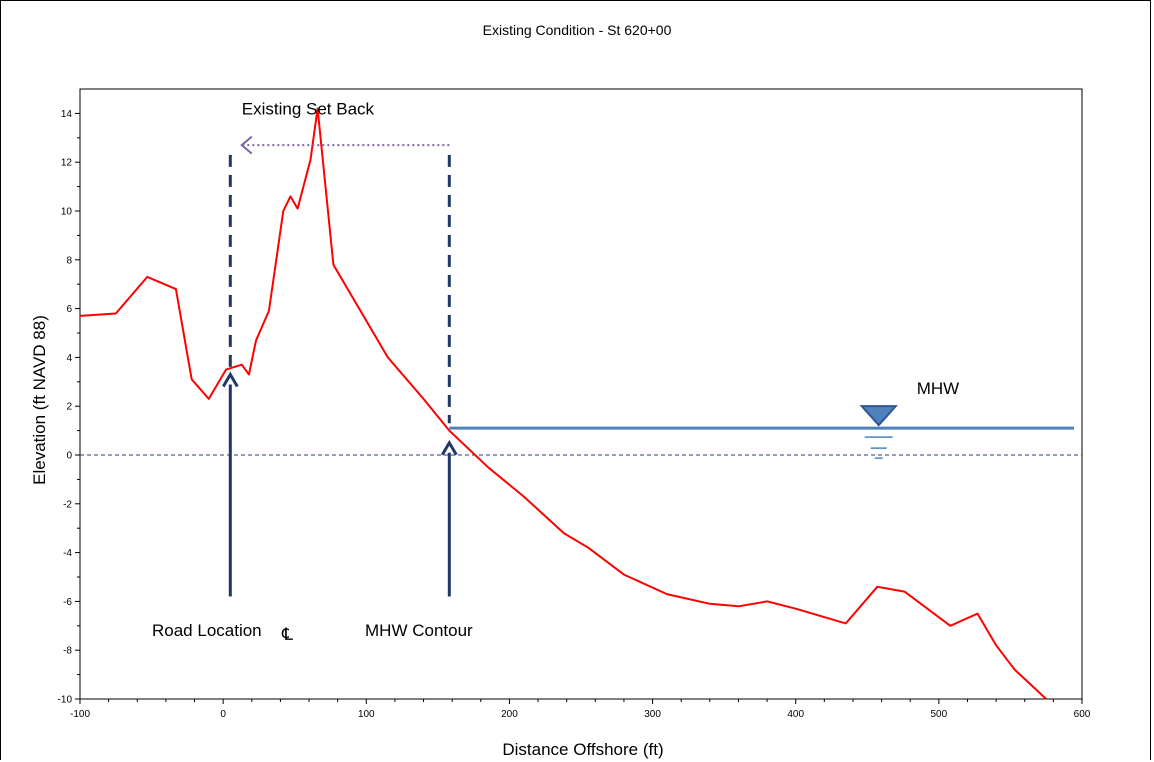 The width and height of the screenshot is (1154, 762). I want to click on road-arrow-head, so click(230, 379).